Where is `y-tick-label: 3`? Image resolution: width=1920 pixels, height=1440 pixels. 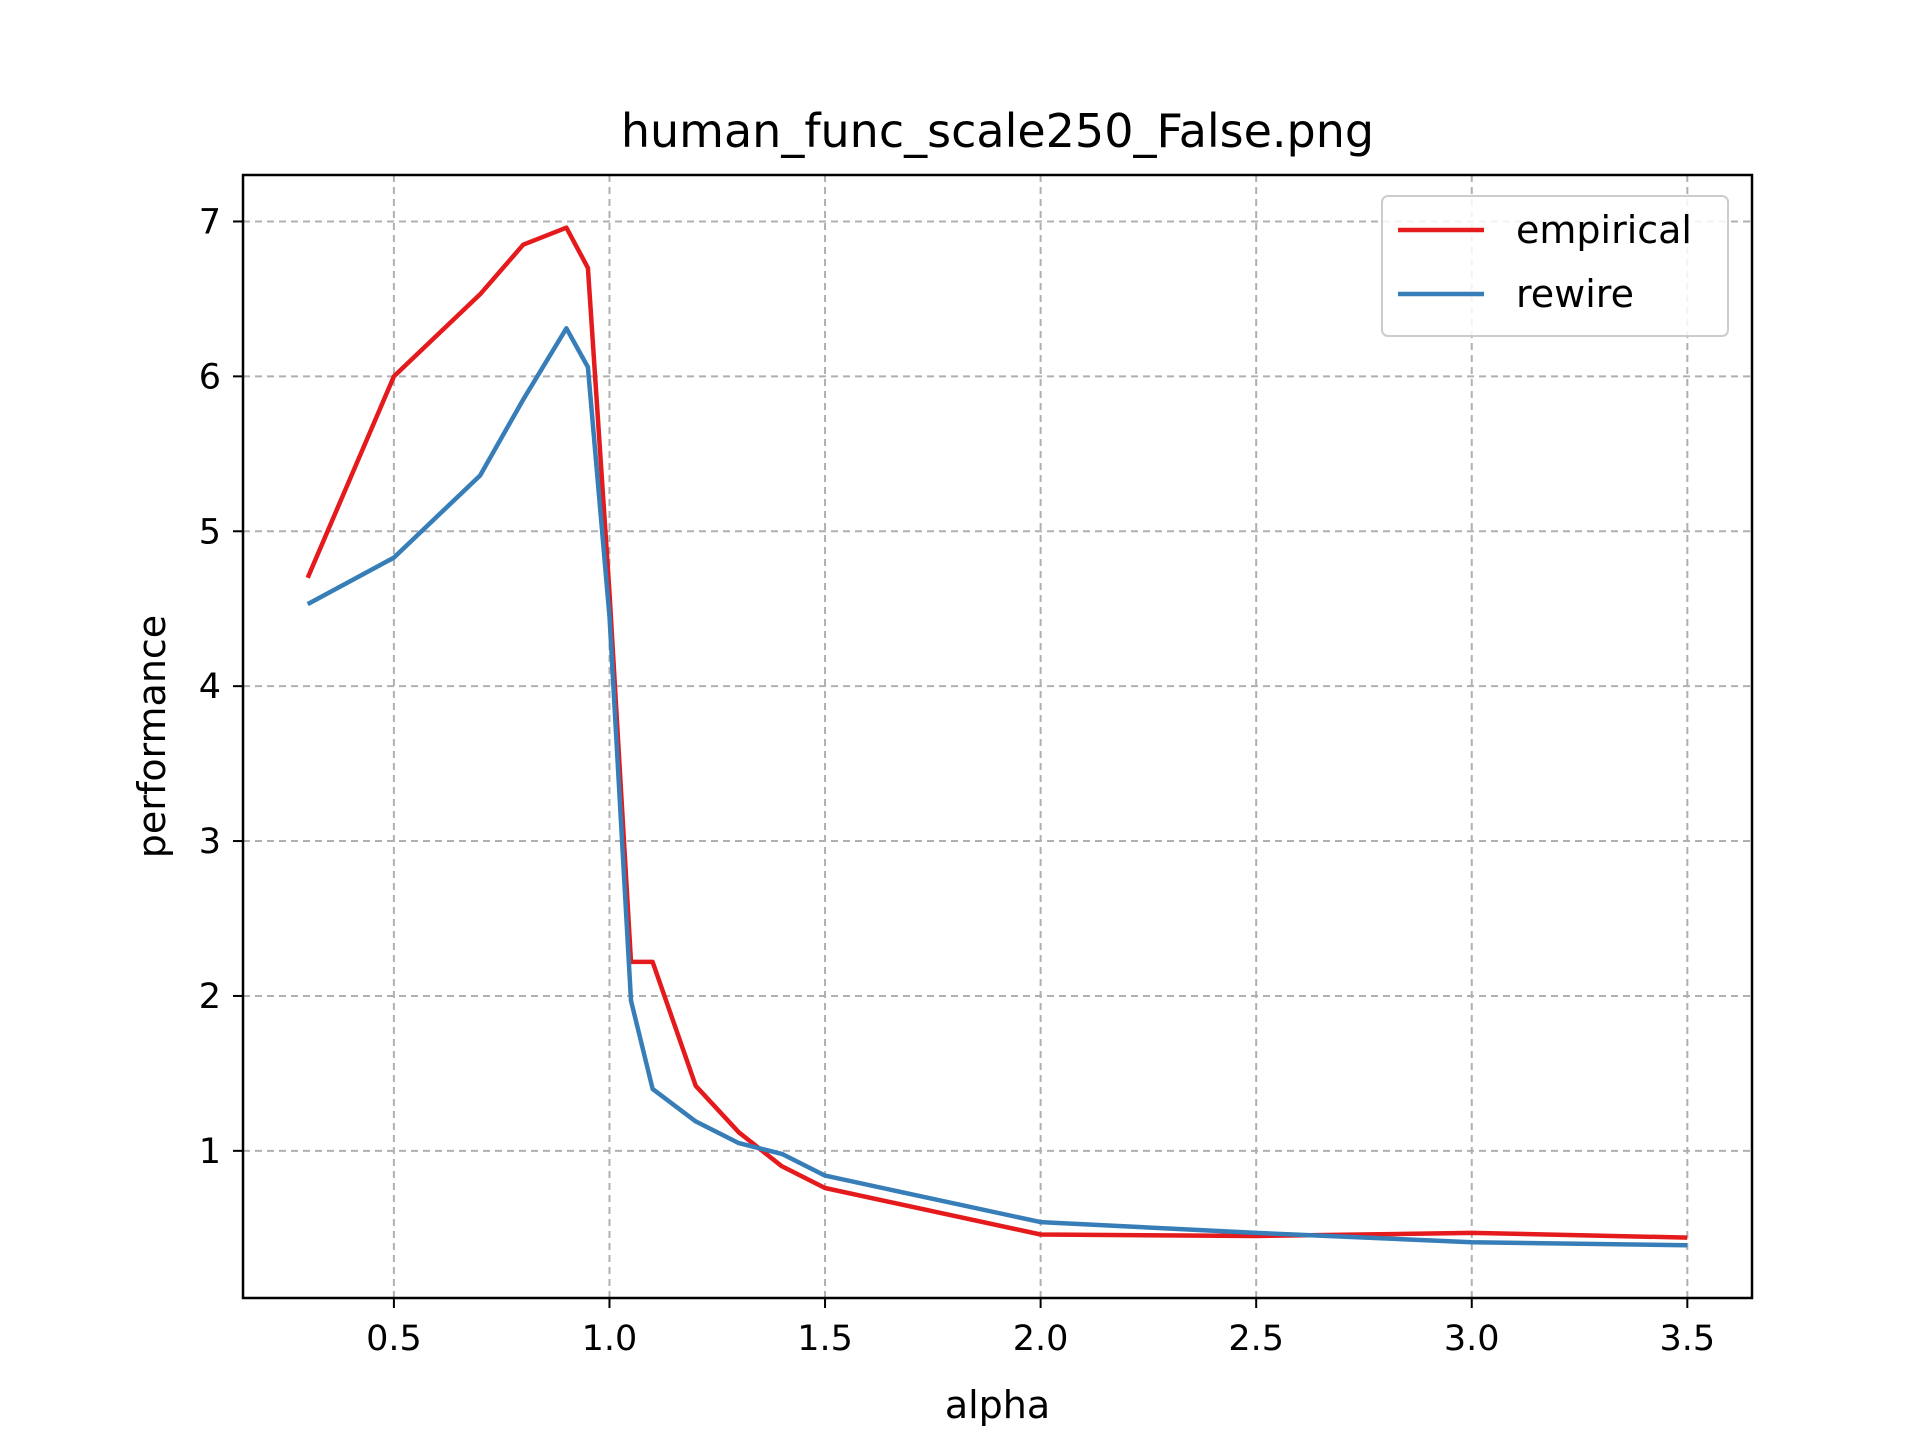
y-tick-label: 3 is located at coordinates (210, 842).